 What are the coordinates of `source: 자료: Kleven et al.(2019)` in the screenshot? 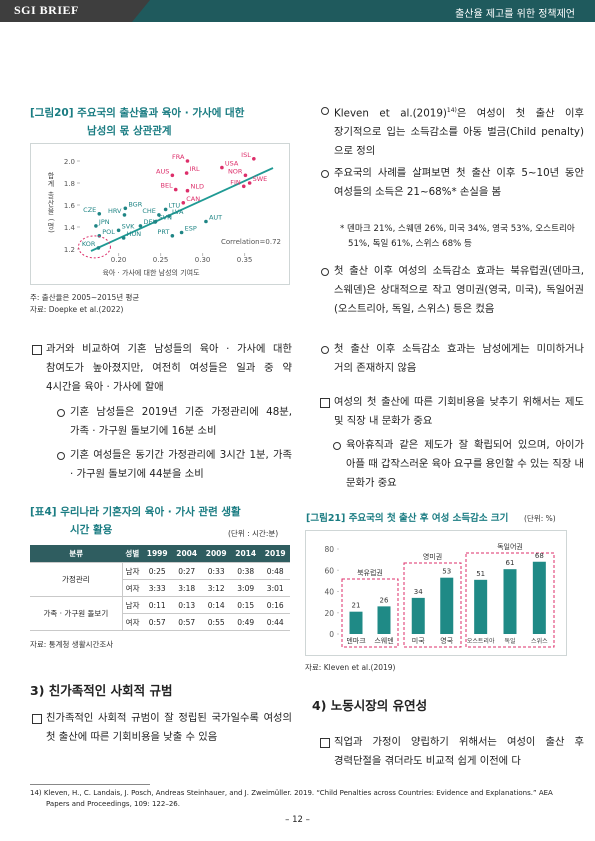 It's located at (350, 667).